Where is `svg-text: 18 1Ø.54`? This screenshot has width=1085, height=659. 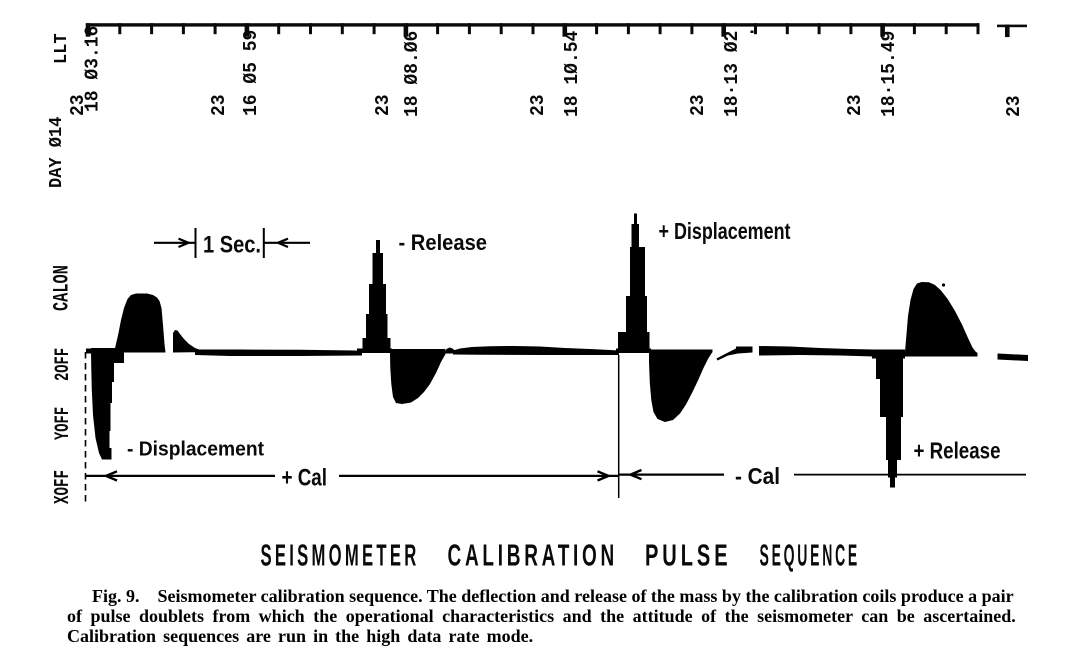
svg-text: 18 1Ø.54 is located at coordinates (571, 74).